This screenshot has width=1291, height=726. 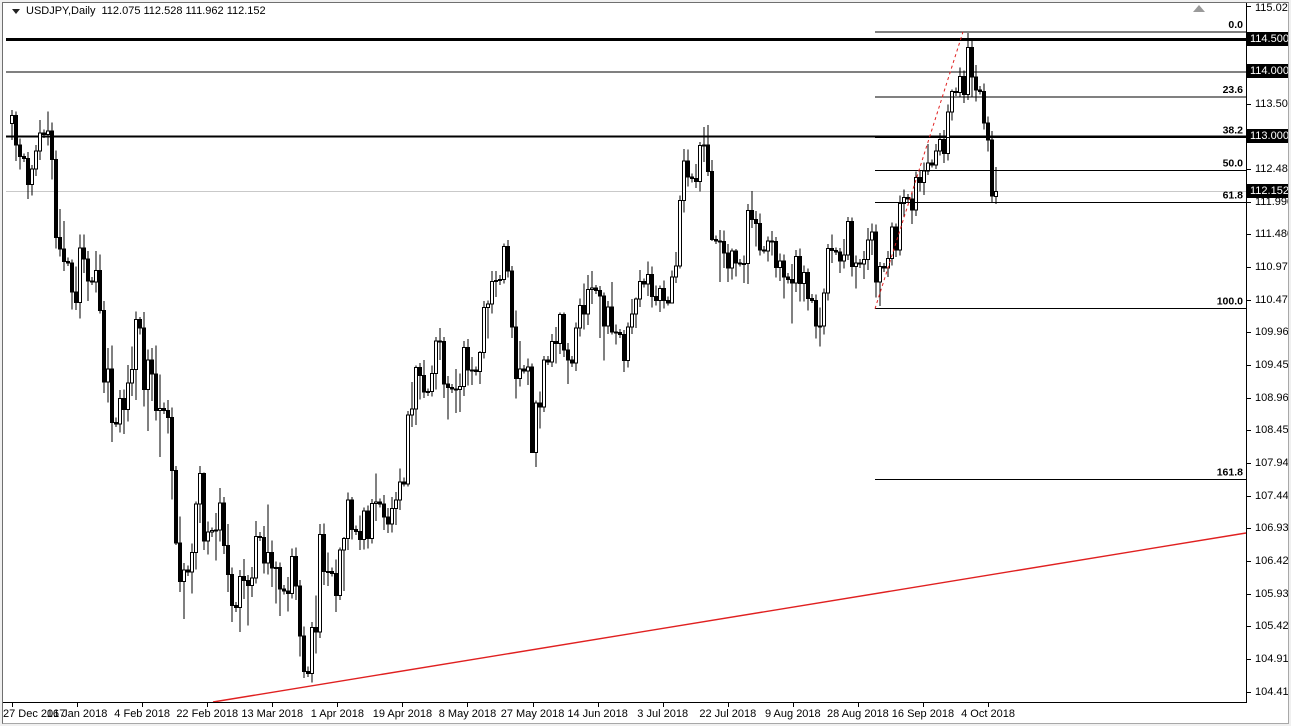 What do you see at coordinates (142, 714) in the screenshot?
I see `date-tick-label: 4 Feb 2018` at bounding box center [142, 714].